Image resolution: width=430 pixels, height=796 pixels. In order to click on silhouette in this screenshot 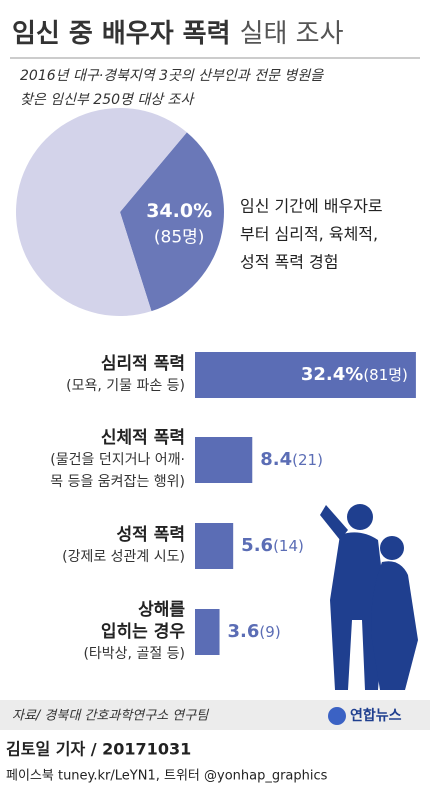, I will do `click(369, 597)`.